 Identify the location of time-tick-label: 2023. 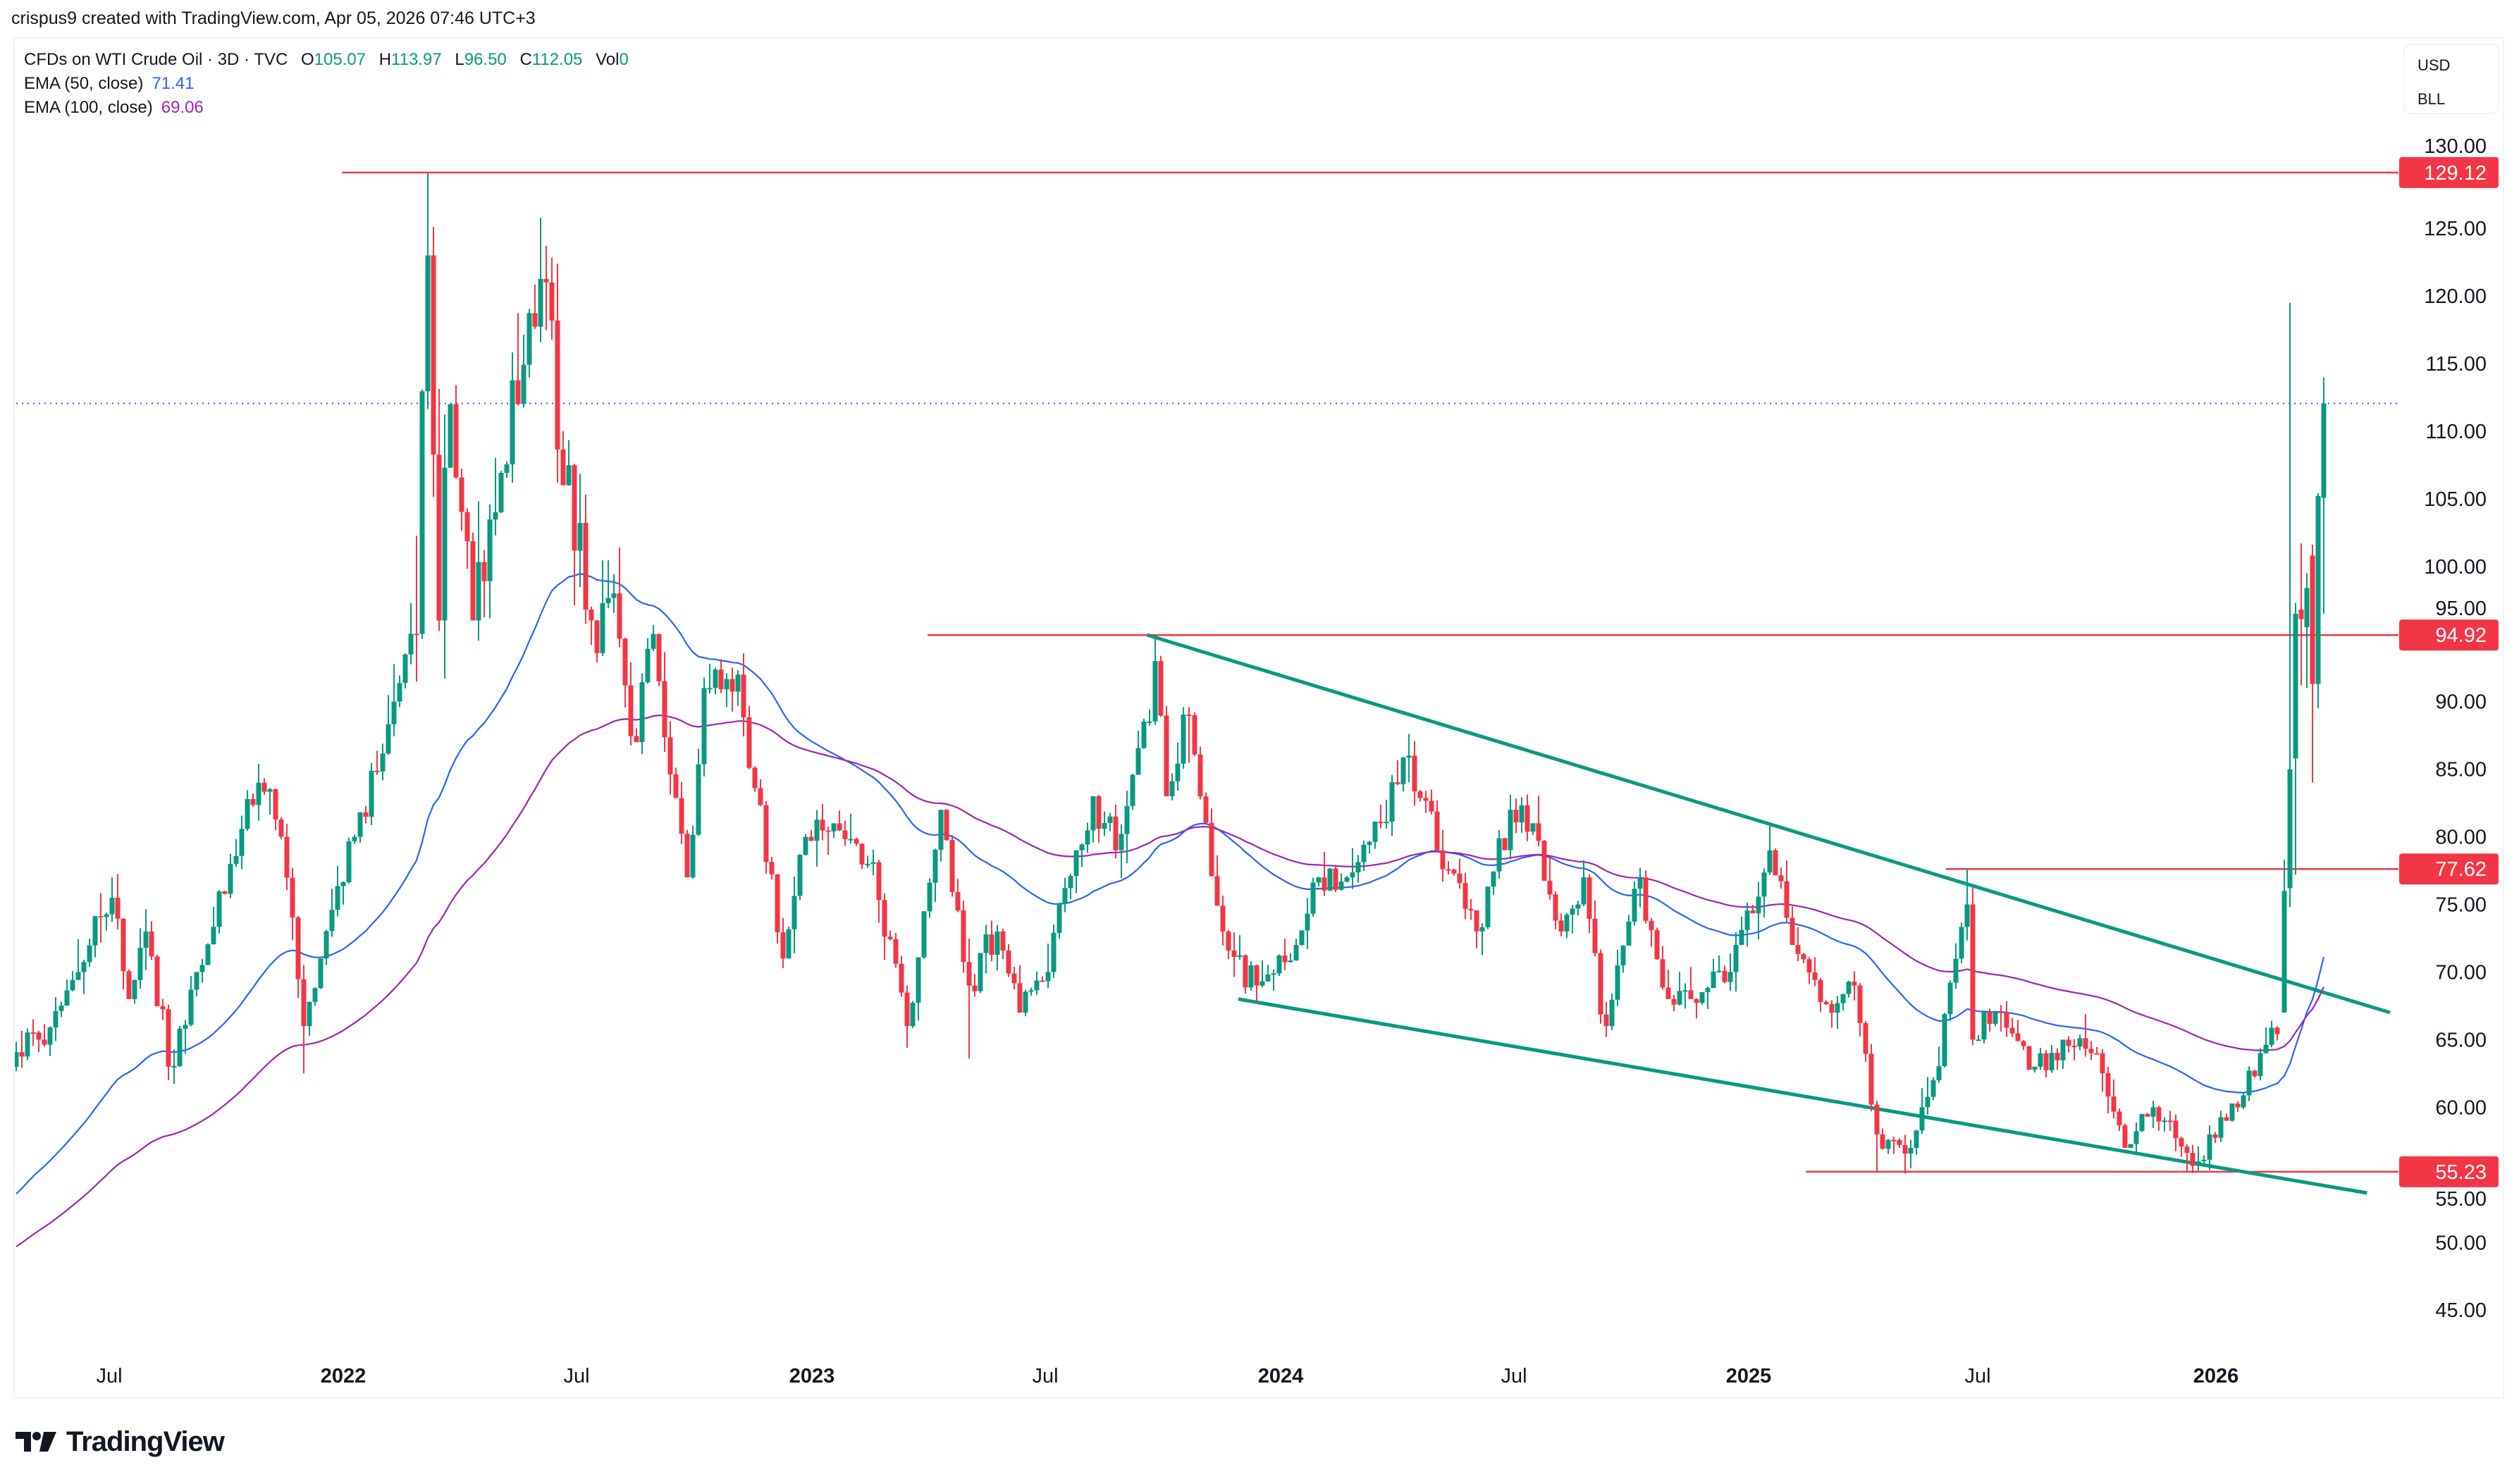
(812, 1376).